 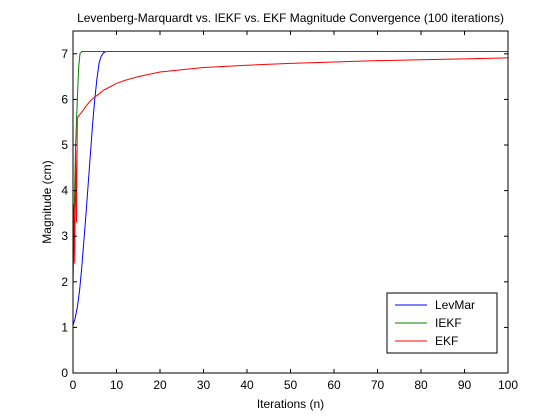 I want to click on legend-label-levmar: LevMar, so click(x=455, y=305).